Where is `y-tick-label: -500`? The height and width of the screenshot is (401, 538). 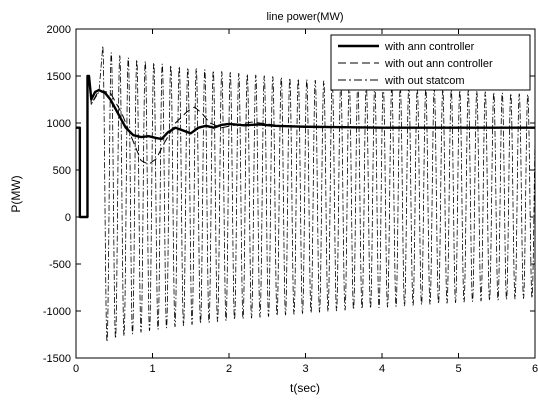 y-tick-label: -500 is located at coordinates (60, 265).